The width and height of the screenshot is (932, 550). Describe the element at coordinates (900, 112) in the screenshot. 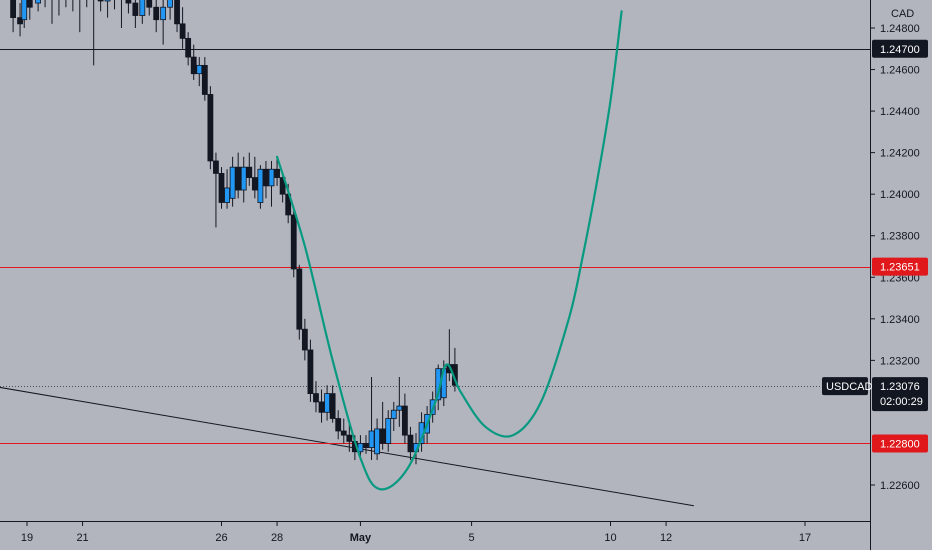

I see `y-tick-label: 1.24400` at that location.